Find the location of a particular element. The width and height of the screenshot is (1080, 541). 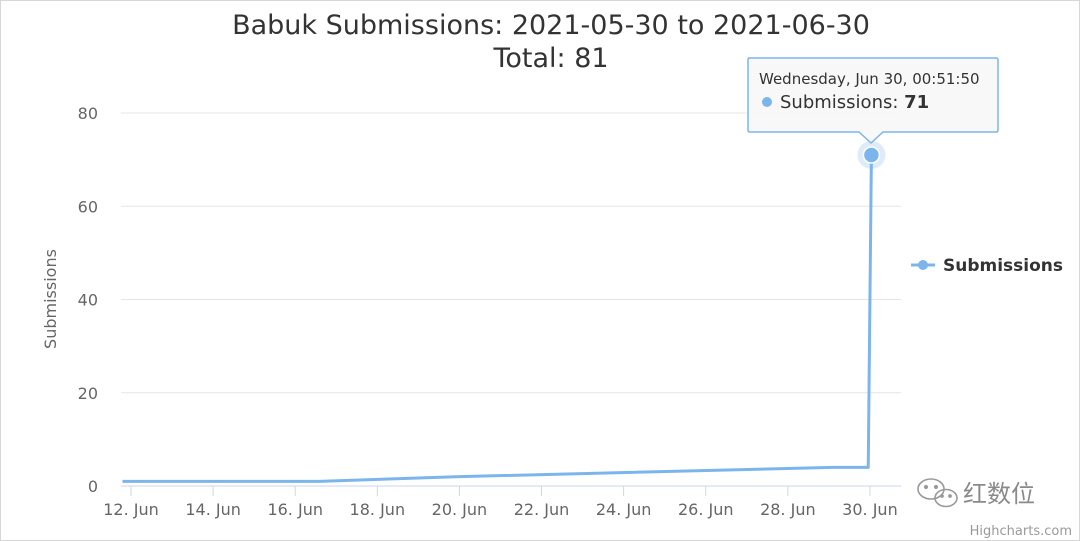

legend-marker-icon is located at coordinates (923, 265).